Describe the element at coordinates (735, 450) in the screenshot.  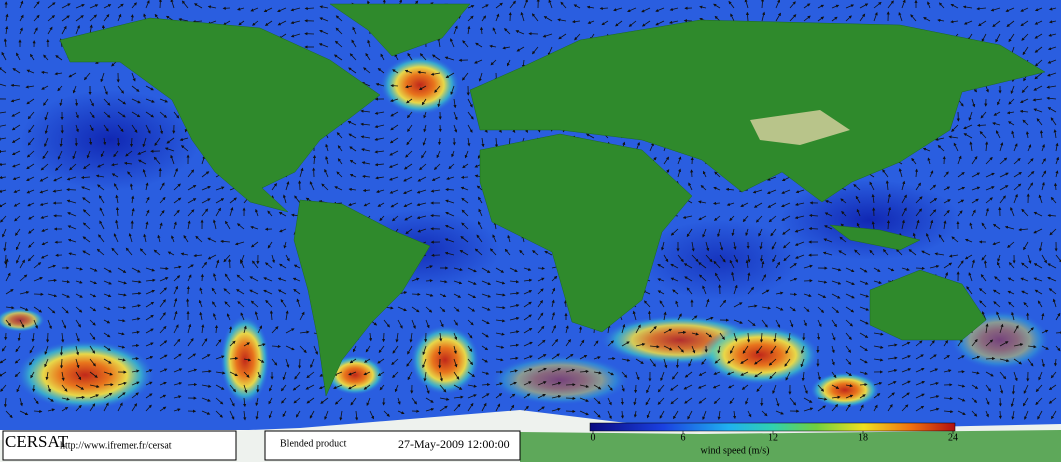
I see `colorbar-label: wind speed (m/s)` at that location.